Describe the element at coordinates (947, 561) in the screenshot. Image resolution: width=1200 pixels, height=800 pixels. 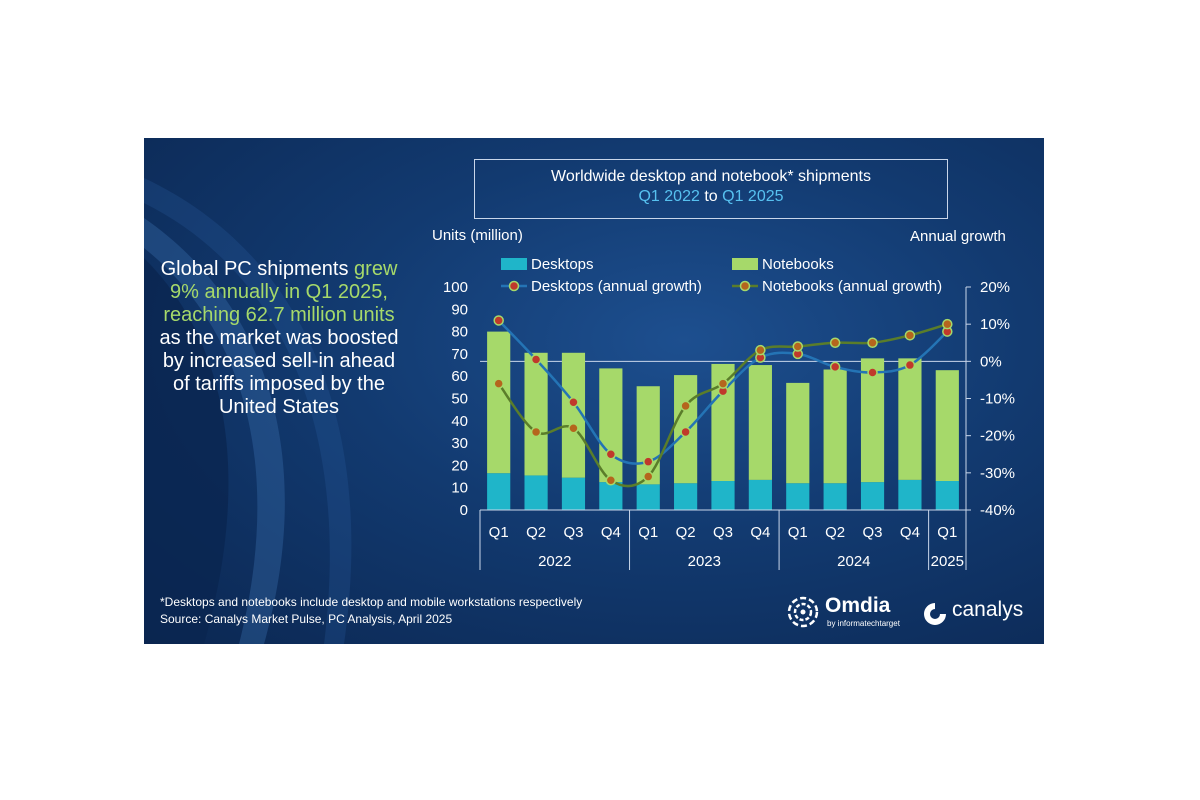
I see `year-label: 2025` at that location.